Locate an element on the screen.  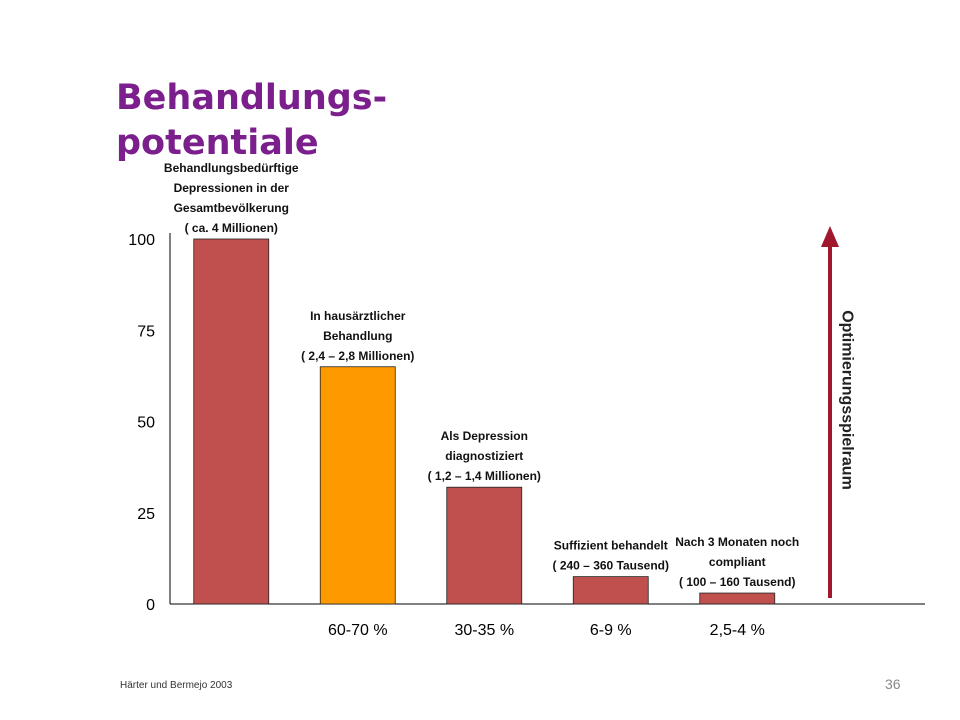
citation: Härter und Bermejo 2003 is located at coordinates (176, 685).